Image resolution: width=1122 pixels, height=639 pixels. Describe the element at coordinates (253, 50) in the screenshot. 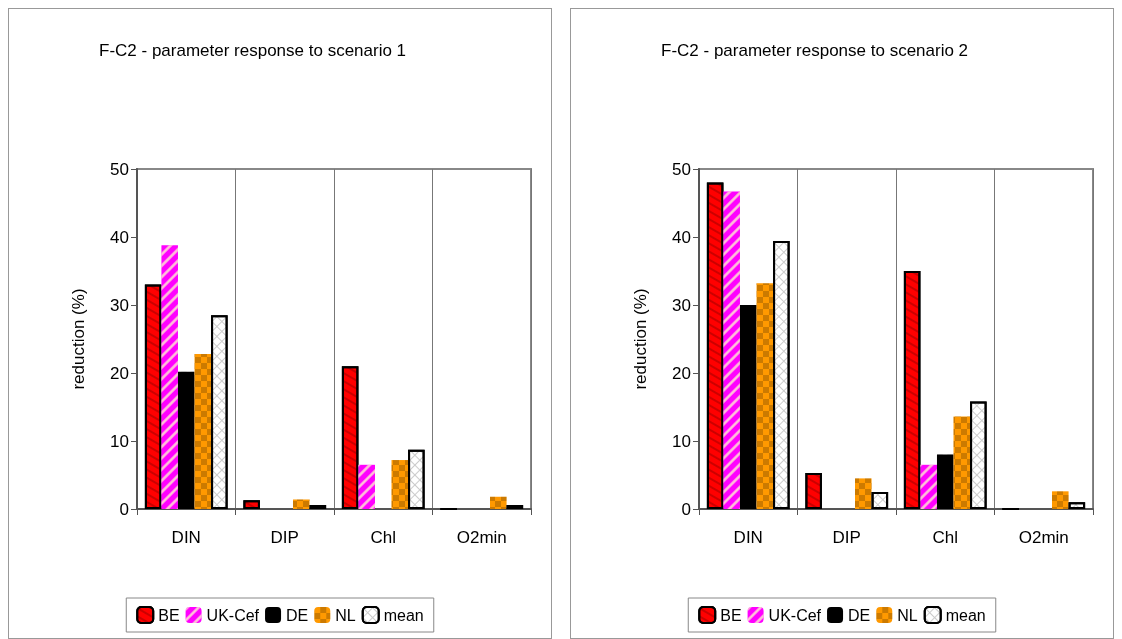

I see `chart-title: F-C2 - parameter response to scenario 1` at that location.